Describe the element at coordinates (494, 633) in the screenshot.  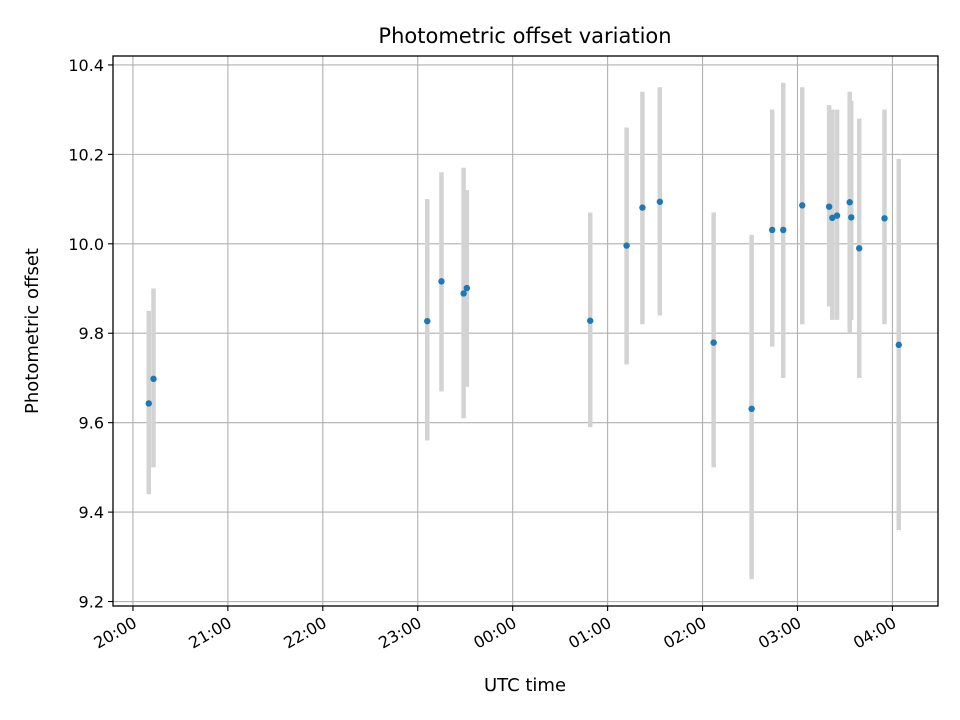
I see `x-tick-label: 00:00` at that location.